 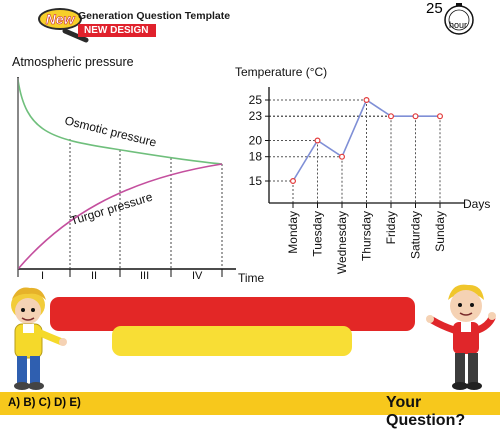 What do you see at coordinates (251, 278) in the screenshot?
I see `pressure-xlabel: Time` at bounding box center [251, 278].